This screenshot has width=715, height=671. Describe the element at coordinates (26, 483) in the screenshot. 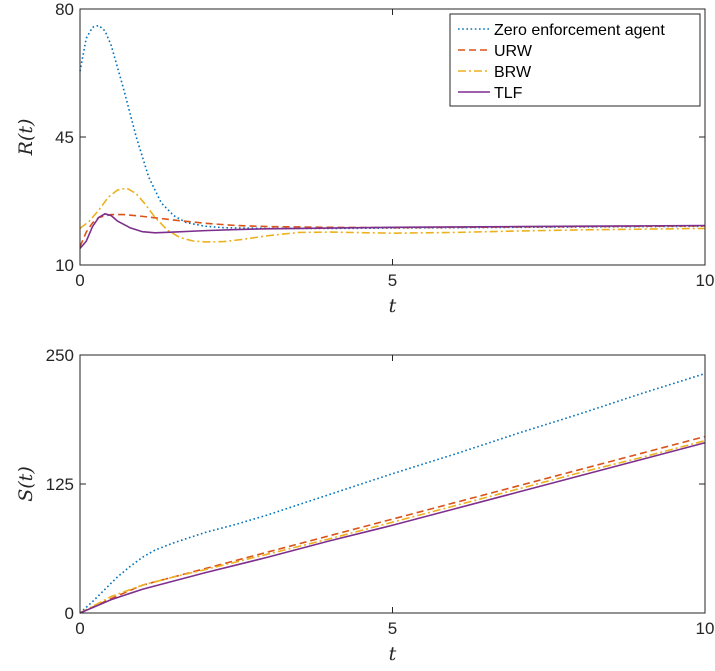

I see `y-axis-label: S(t)` at that location.